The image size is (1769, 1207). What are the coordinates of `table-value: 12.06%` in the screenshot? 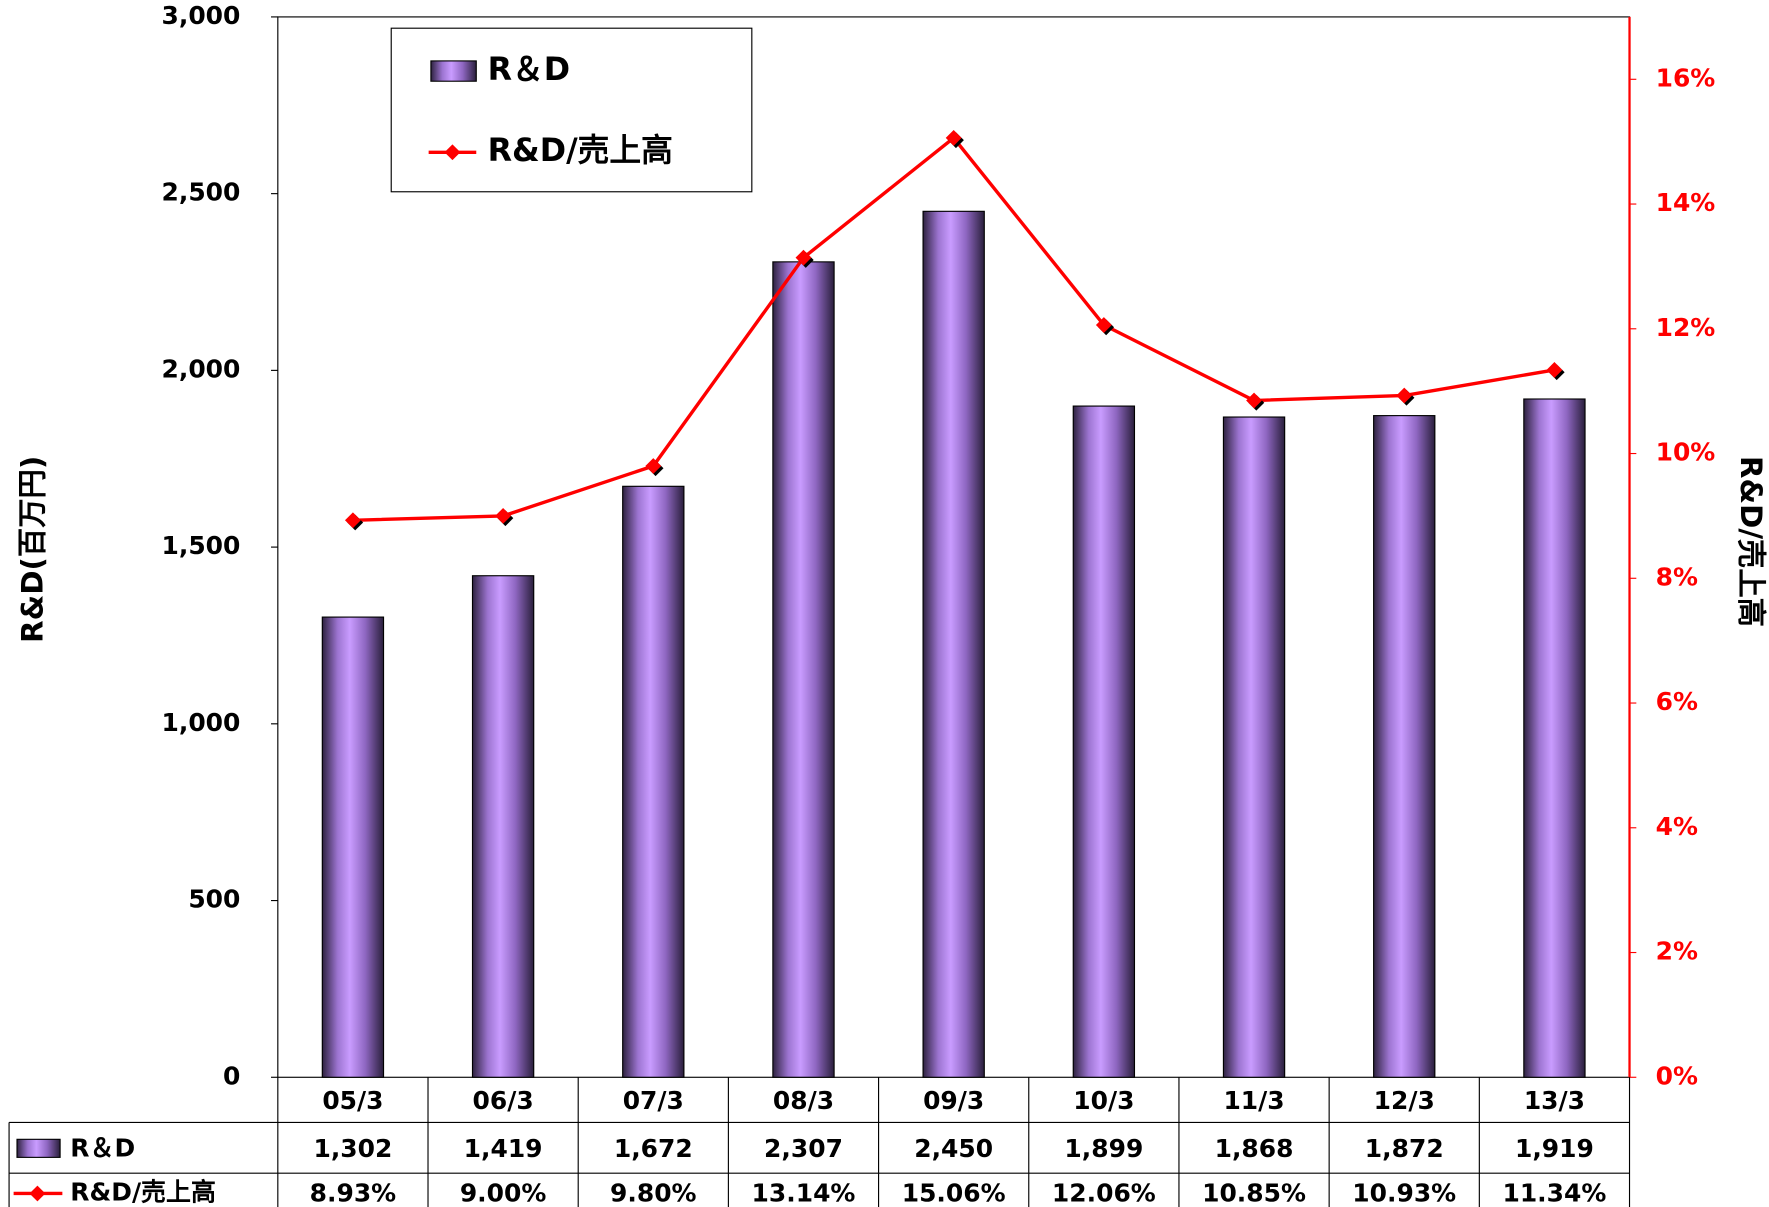 It's located at (1104, 1193).